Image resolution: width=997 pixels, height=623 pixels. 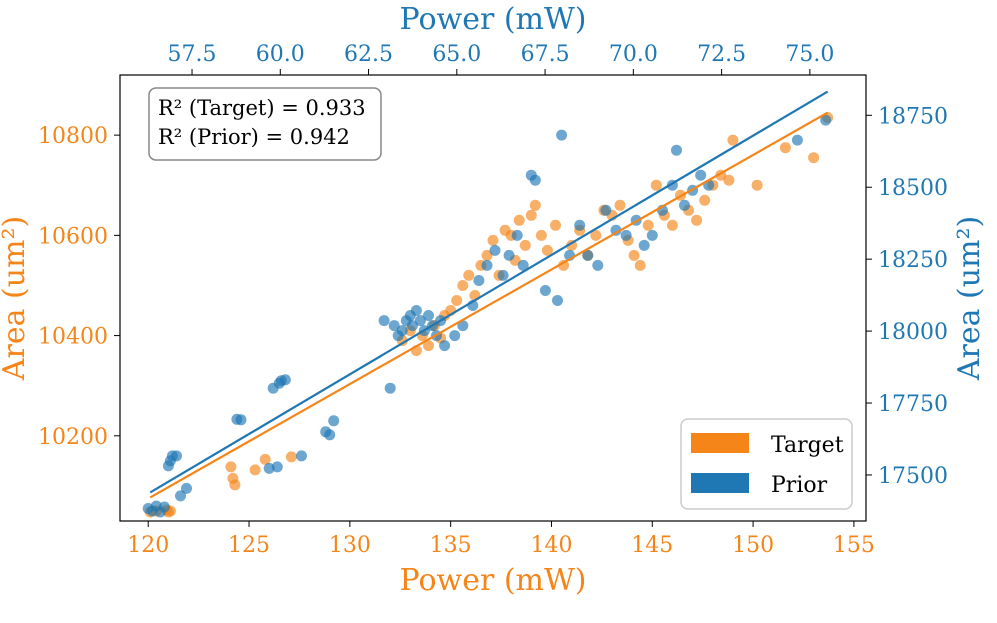 What do you see at coordinates (368, 54) in the screenshot?
I see `x-top-tick-label: 62.5` at bounding box center [368, 54].